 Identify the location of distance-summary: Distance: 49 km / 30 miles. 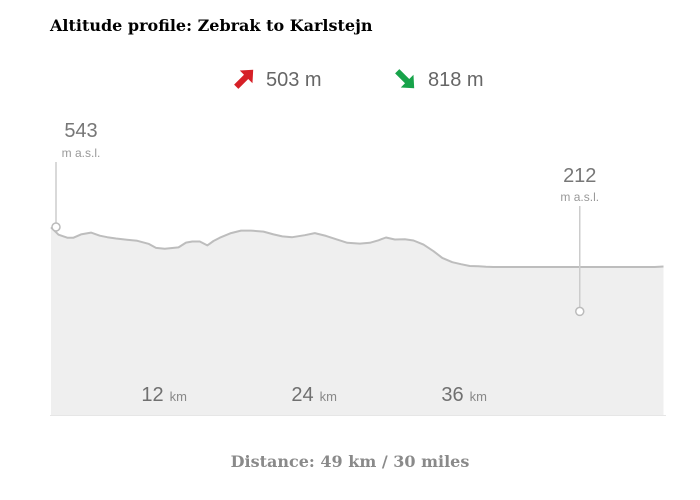
(350, 461).